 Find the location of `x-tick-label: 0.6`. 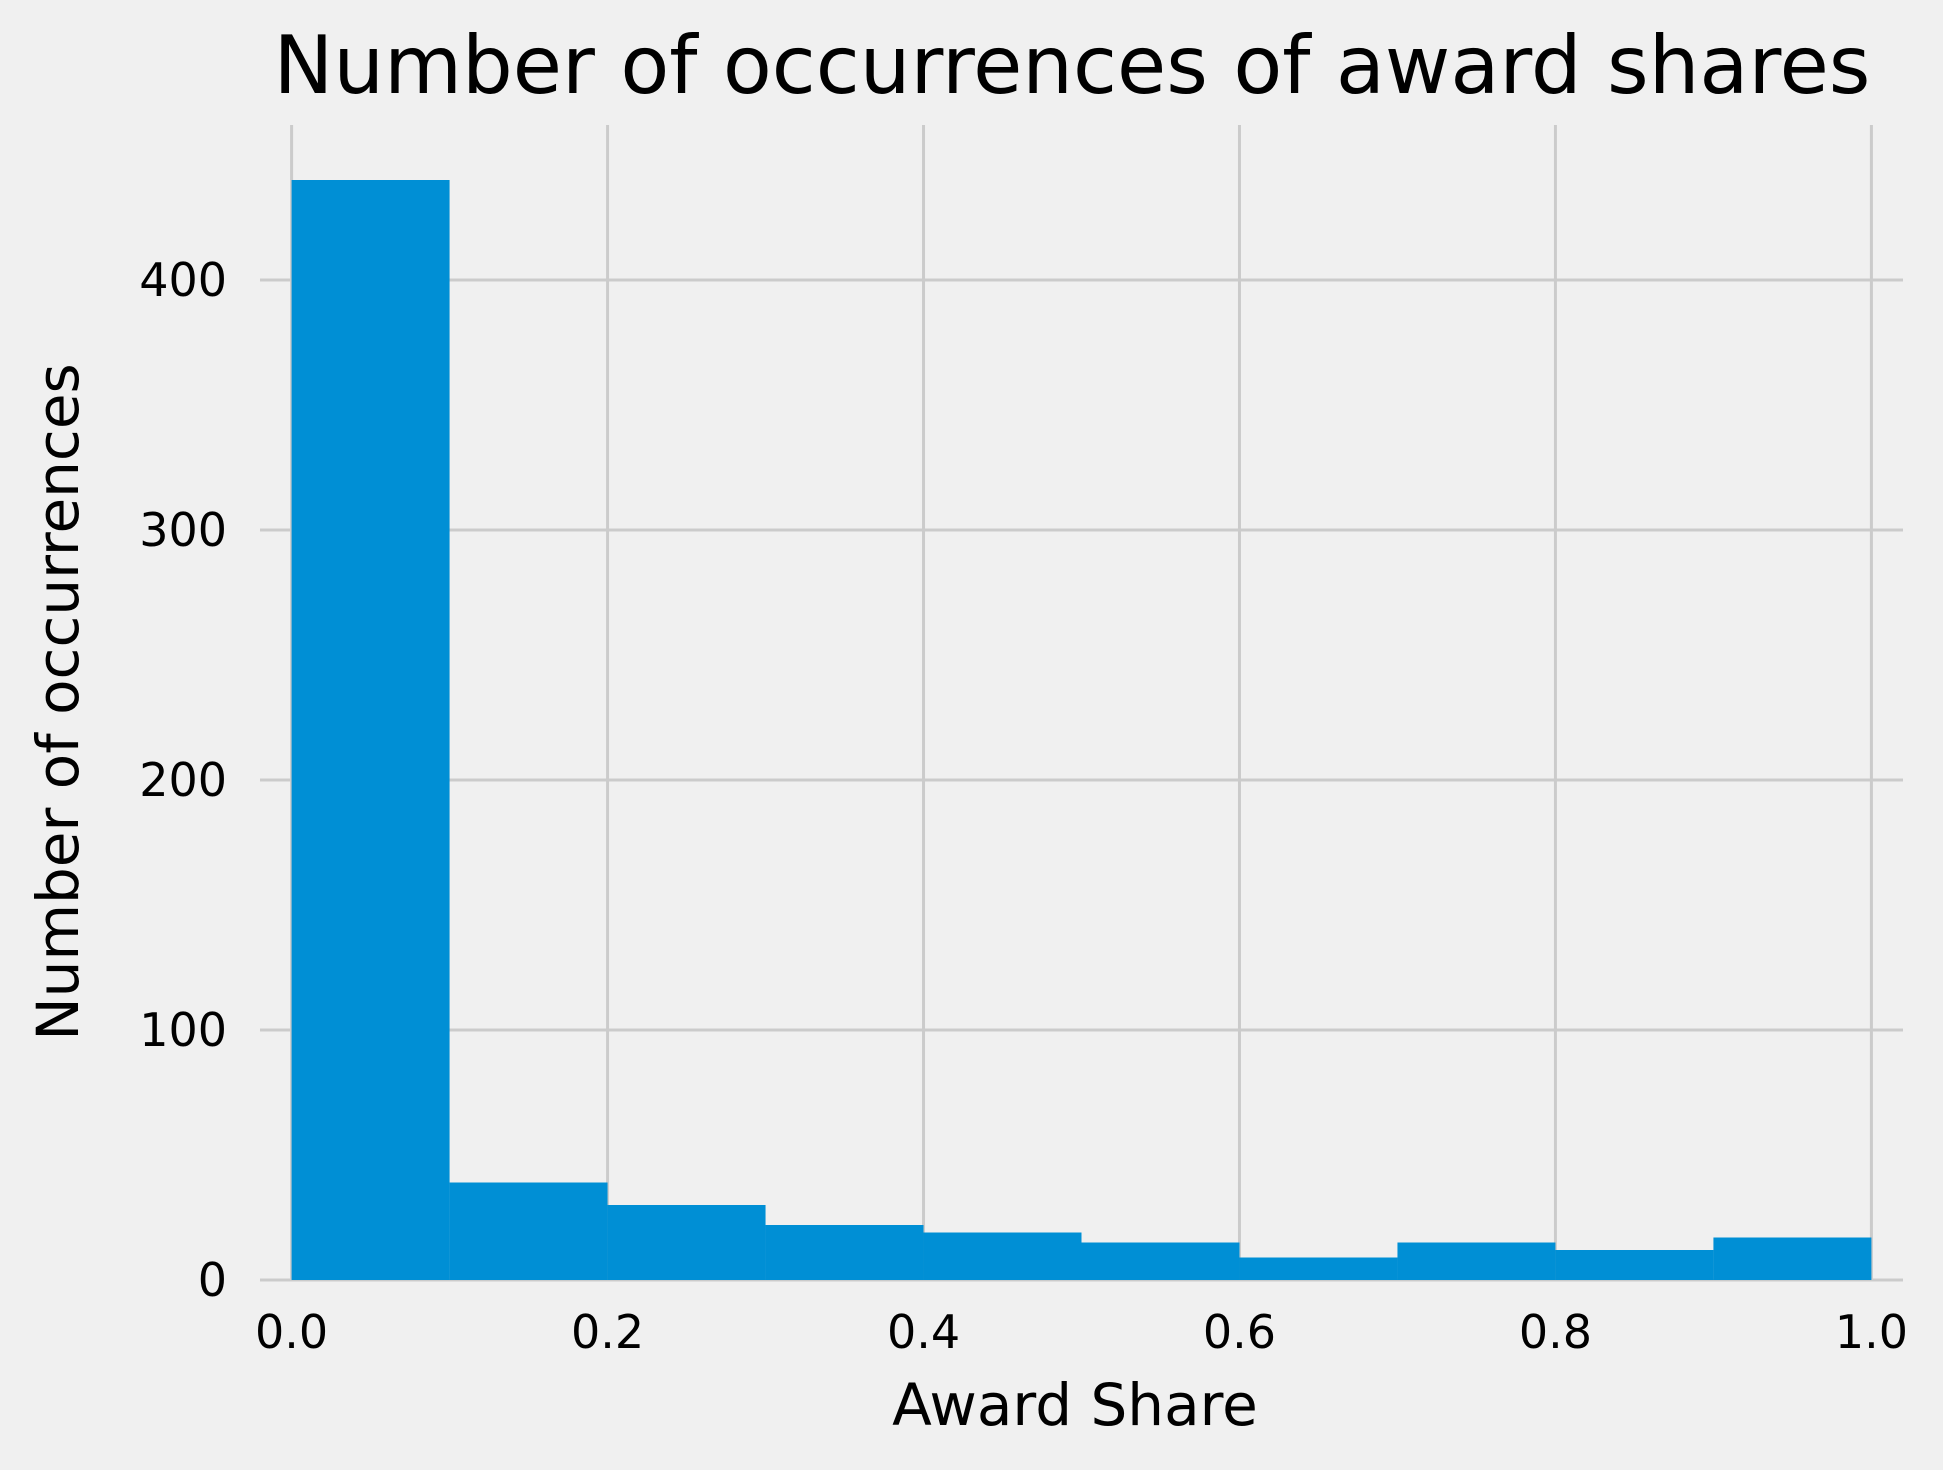

x-tick-label: 0.6 is located at coordinates (1239, 1332).